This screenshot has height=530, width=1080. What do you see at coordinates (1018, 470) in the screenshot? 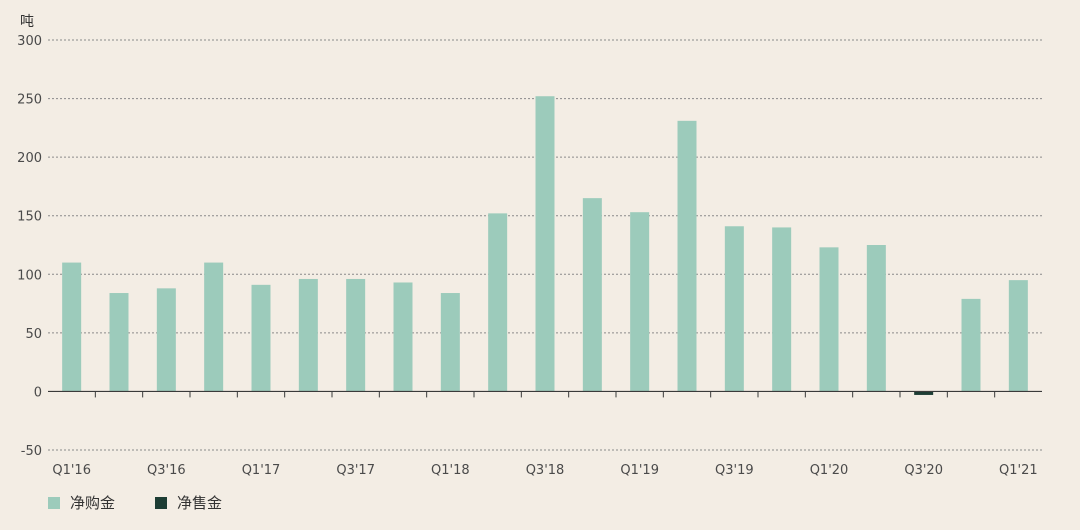
I see `x-tick-label: Q1'21` at bounding box center [1018, 470].